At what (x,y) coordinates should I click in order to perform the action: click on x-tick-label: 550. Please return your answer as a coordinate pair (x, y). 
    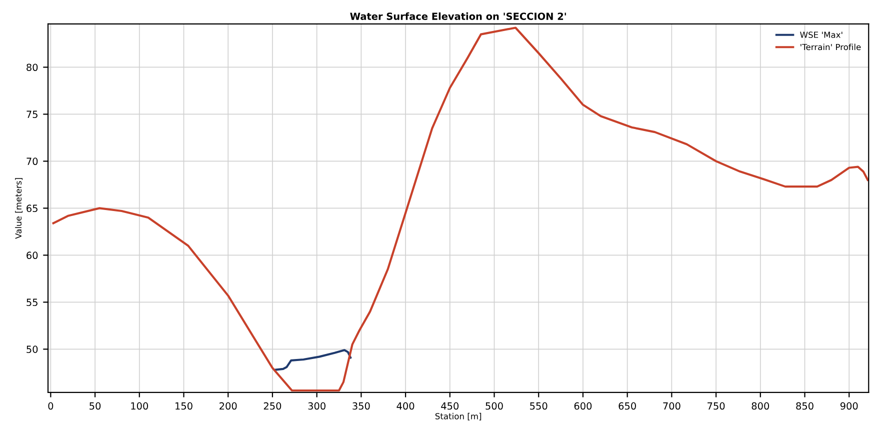
    Looking at the image, I should click on (539, 406).